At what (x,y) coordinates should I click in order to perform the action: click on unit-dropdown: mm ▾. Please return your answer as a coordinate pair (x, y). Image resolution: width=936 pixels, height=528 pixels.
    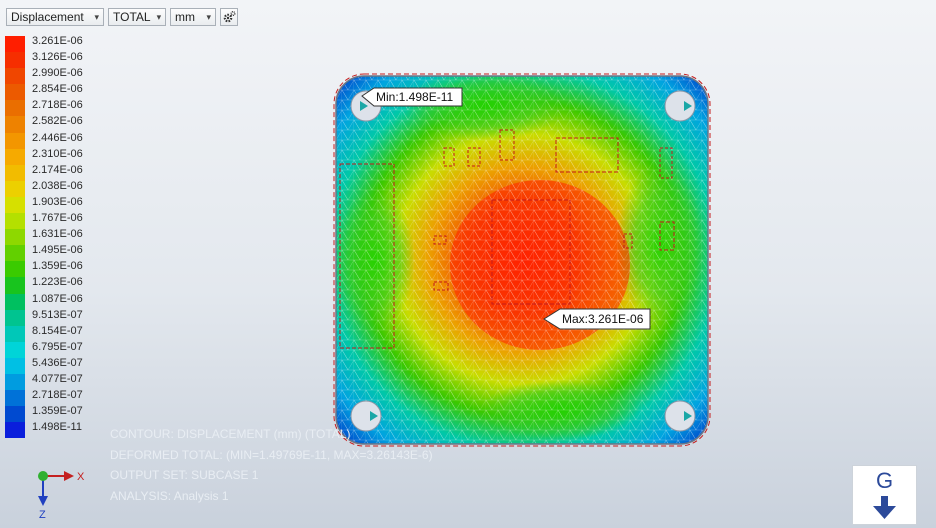
    Looking at the image, I should click on (193, 17).